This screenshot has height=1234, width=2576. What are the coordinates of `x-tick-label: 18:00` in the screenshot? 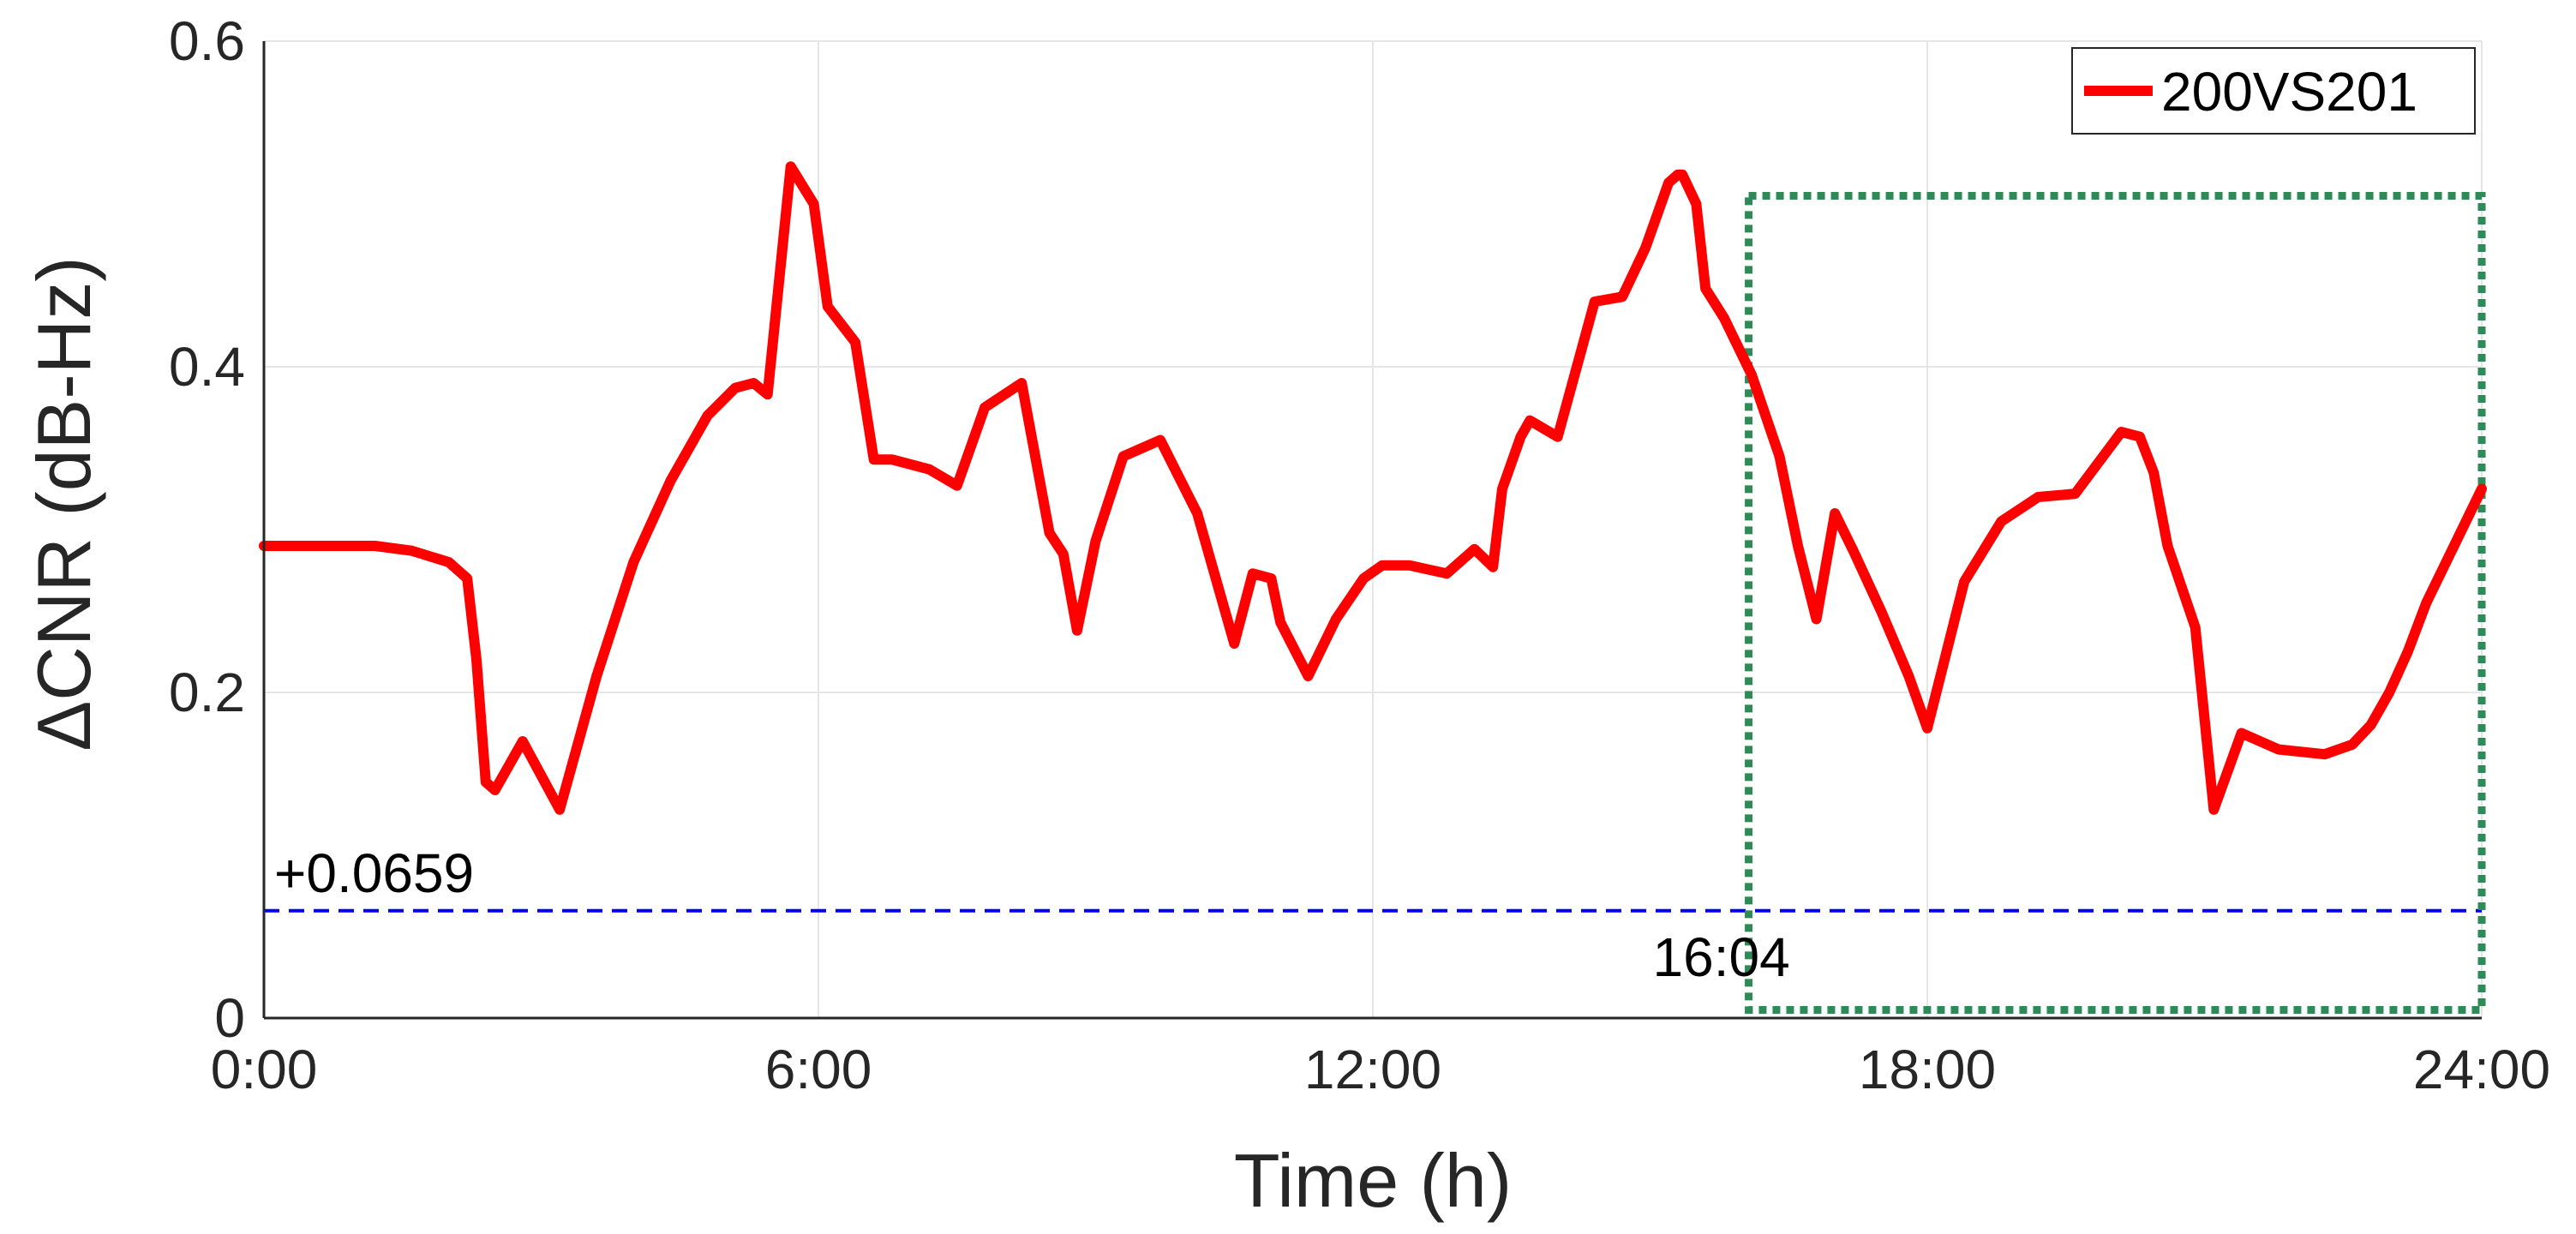 It's located at (1927, 1069).